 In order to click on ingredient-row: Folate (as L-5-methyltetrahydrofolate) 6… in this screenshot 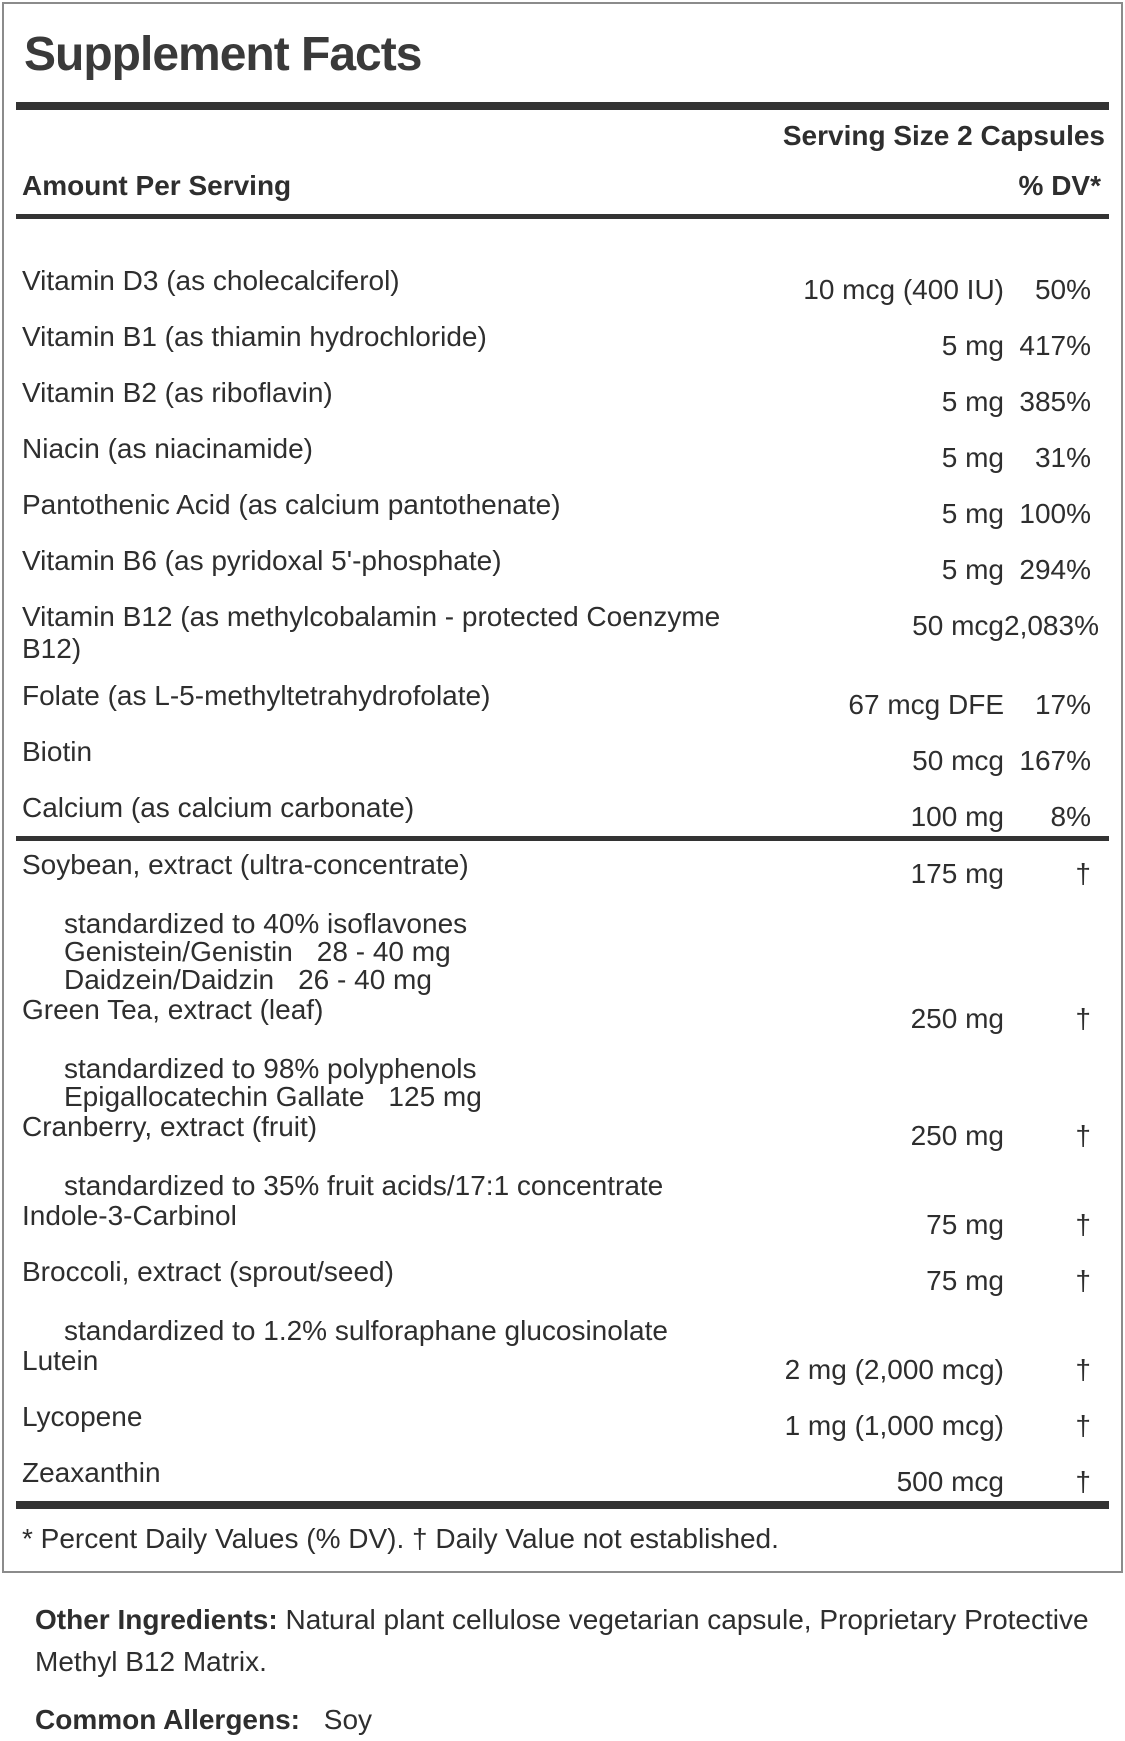, I will do `click(562, 708)`.